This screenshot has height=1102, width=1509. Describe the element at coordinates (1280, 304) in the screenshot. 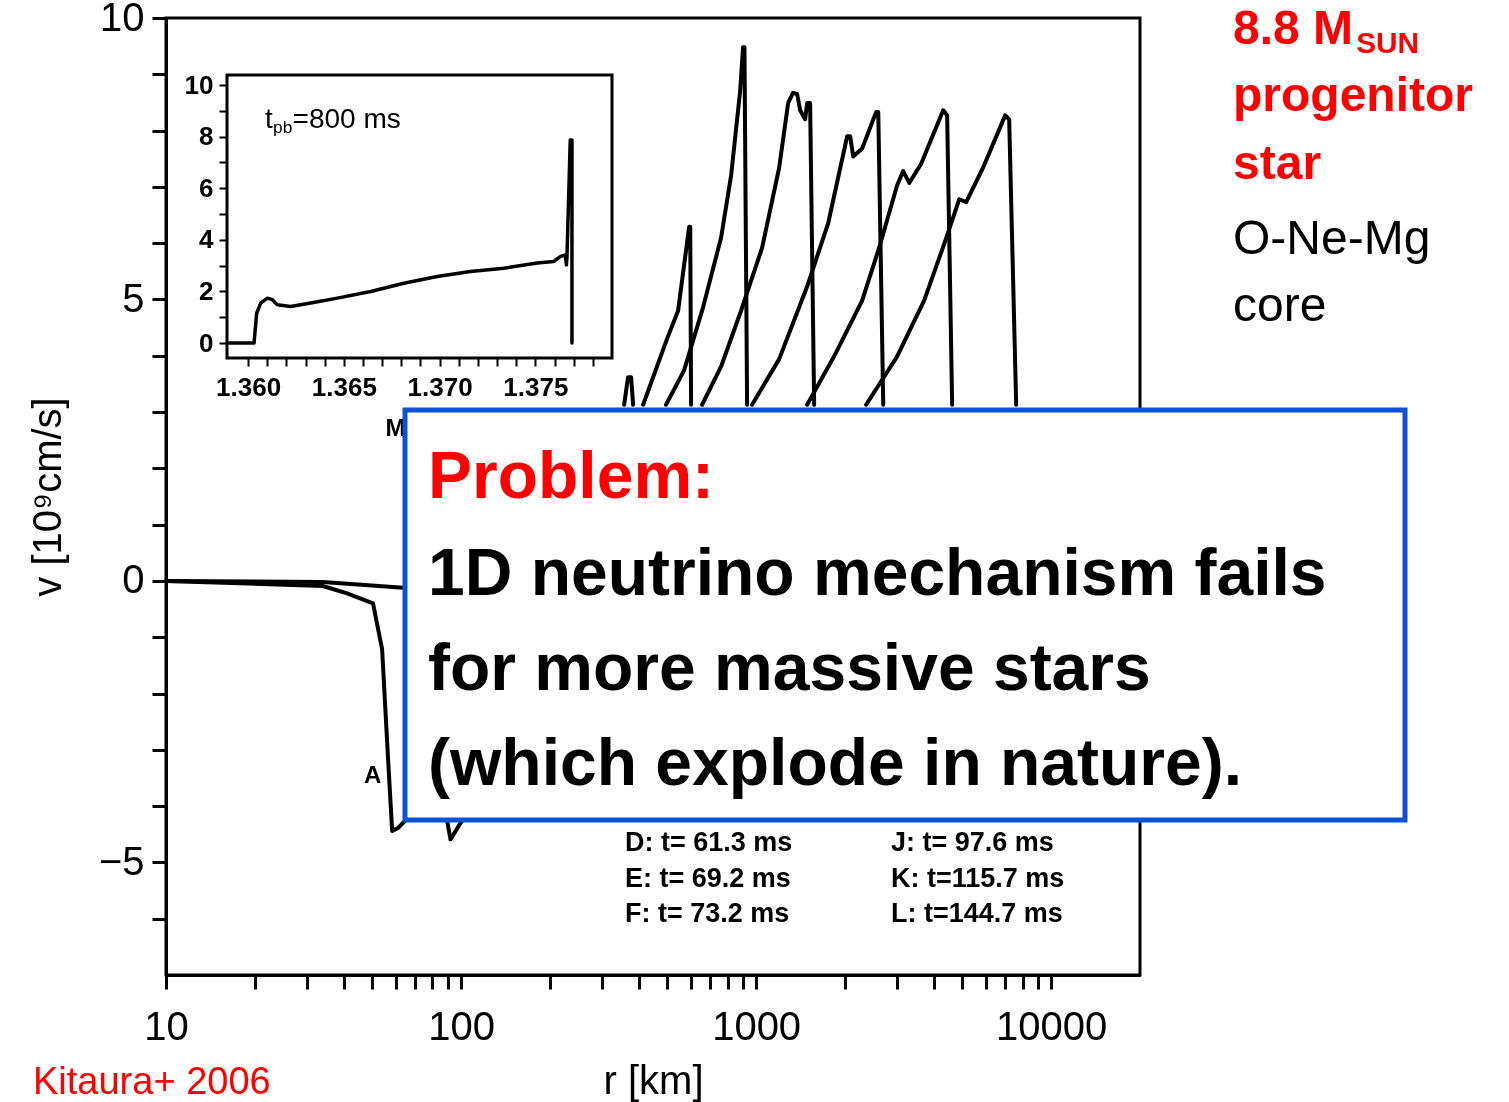

I see `text: core` at that location.